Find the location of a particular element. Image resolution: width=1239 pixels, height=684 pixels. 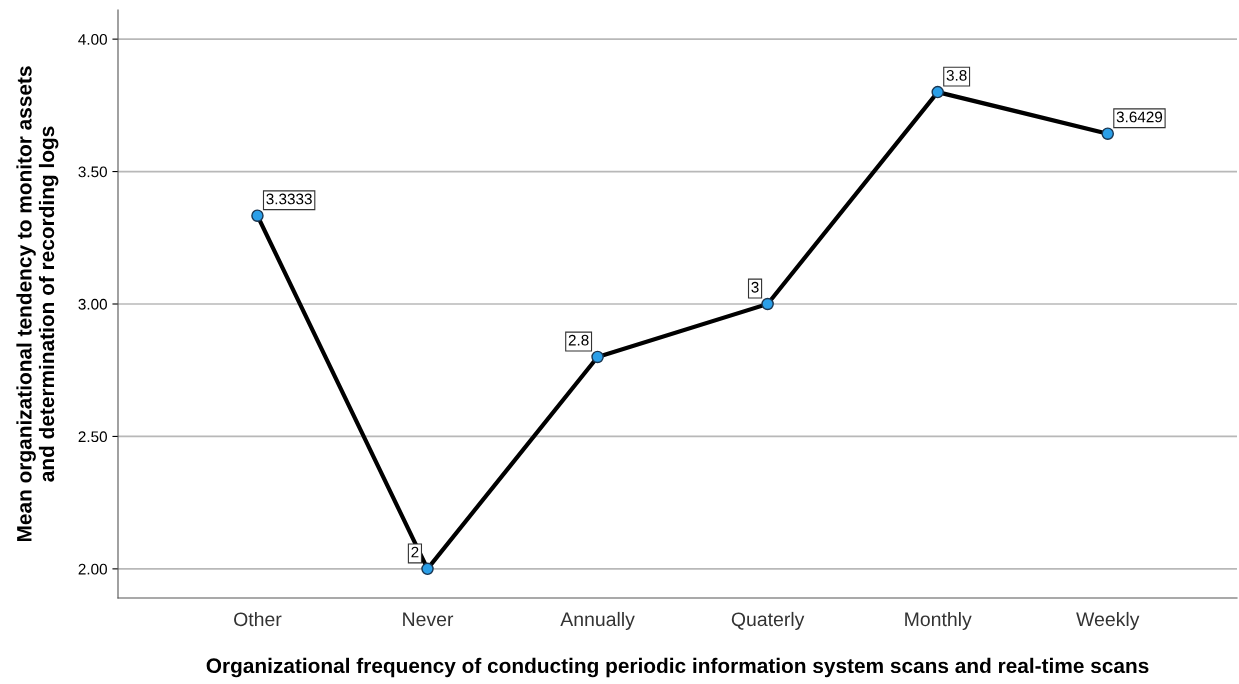

x-tick-label: Weekly is located at coordinates (1108, 621).